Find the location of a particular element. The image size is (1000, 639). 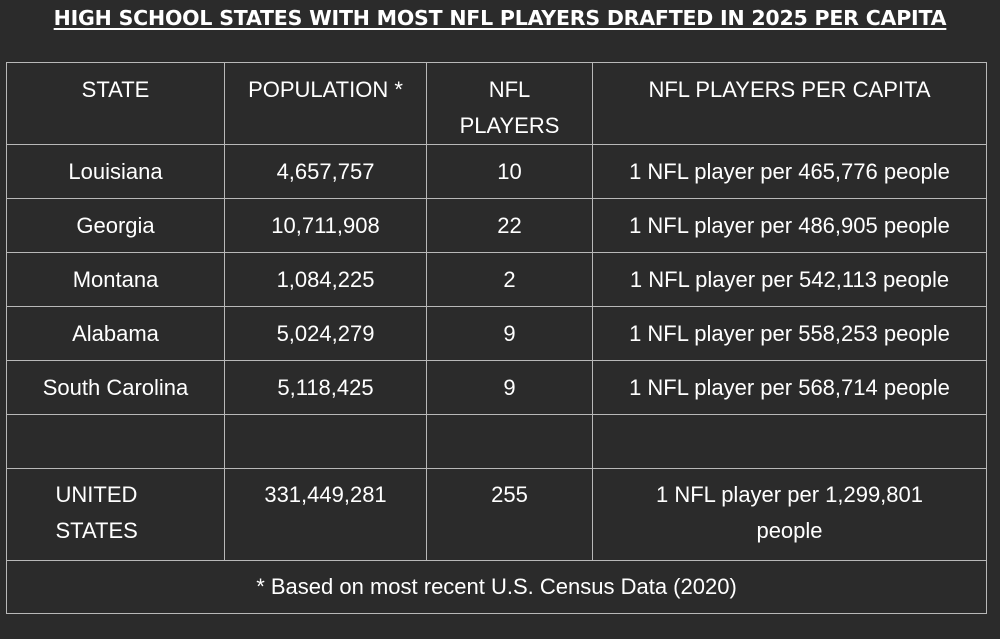

cell-population: 1,084,225 is located at coordinates (325, 279).